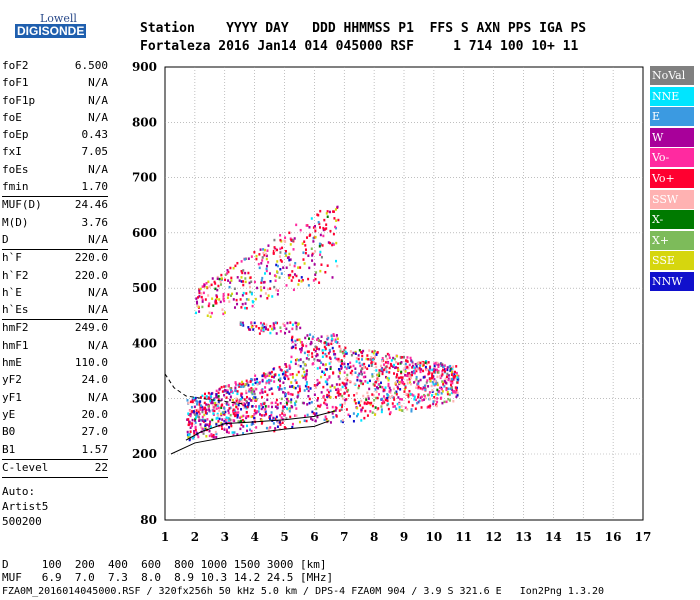 The height and width of the screenshot is (600, 700). What do you see at coordinates (55, 346) in the screenshot?
I see `param-row: hmF1 N/A` at bounding box center [55, 346].